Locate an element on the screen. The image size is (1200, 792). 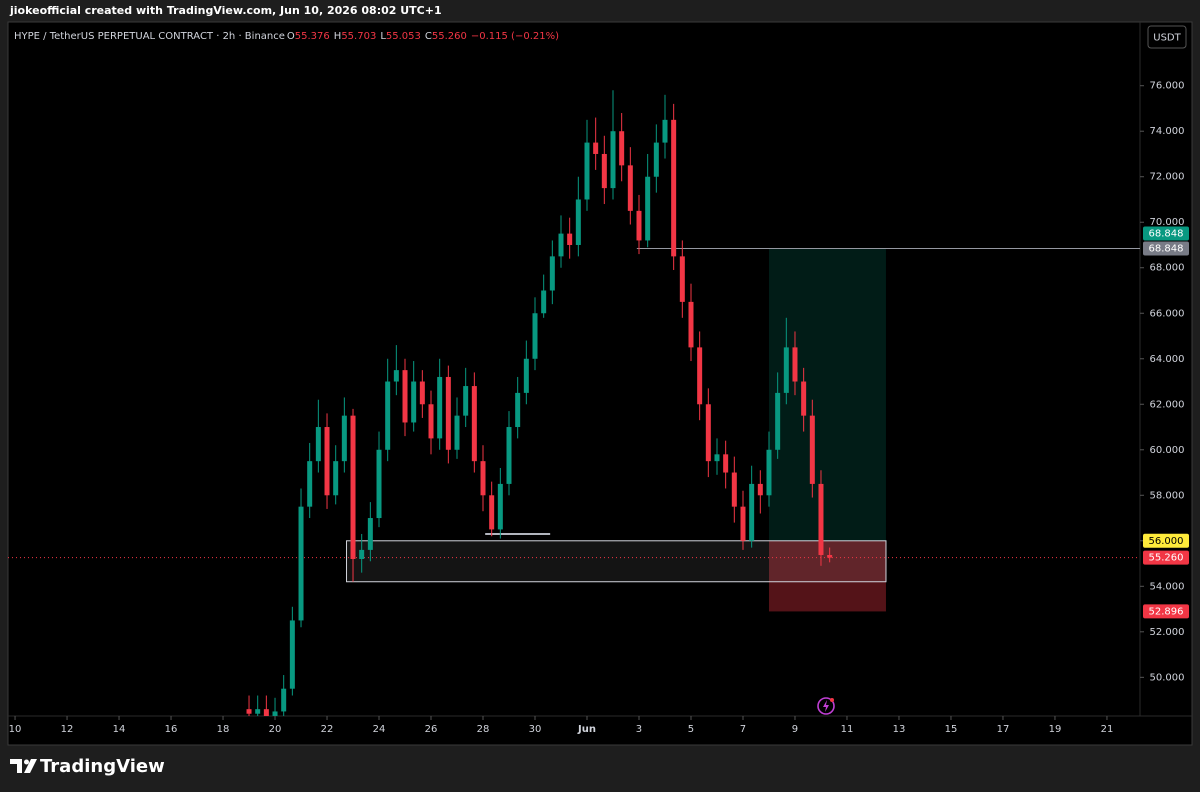
ohlc-value: 55.376 is located at coordinates (312, 36).